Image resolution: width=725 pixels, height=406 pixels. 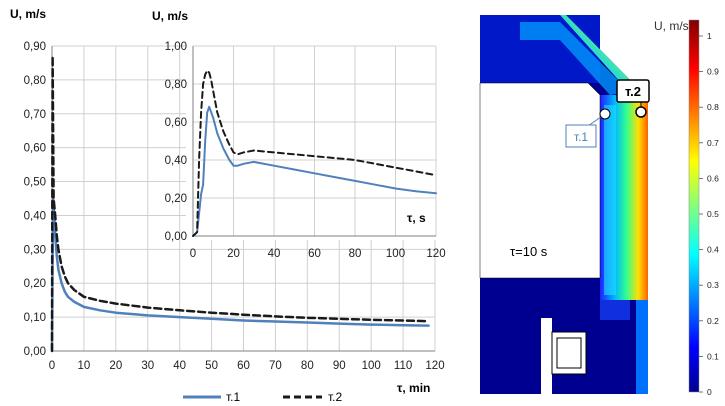 I want to click on main-y-tick-label: 0,40, so click(x=35, y=216).